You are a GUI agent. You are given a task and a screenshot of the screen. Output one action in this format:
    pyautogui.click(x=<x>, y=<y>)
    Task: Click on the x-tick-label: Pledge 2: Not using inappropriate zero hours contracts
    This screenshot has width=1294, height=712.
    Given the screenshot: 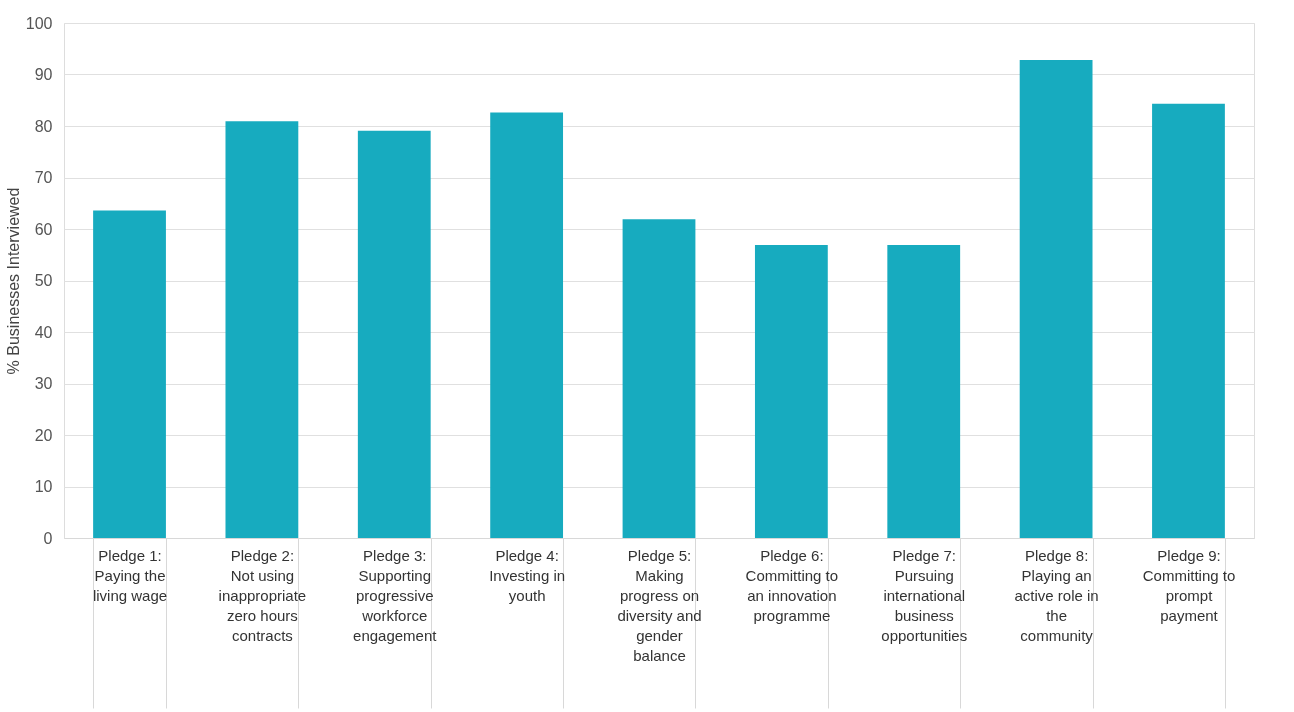 What is the action you would take?
    pyautogui.click(x=262, y=595)
    